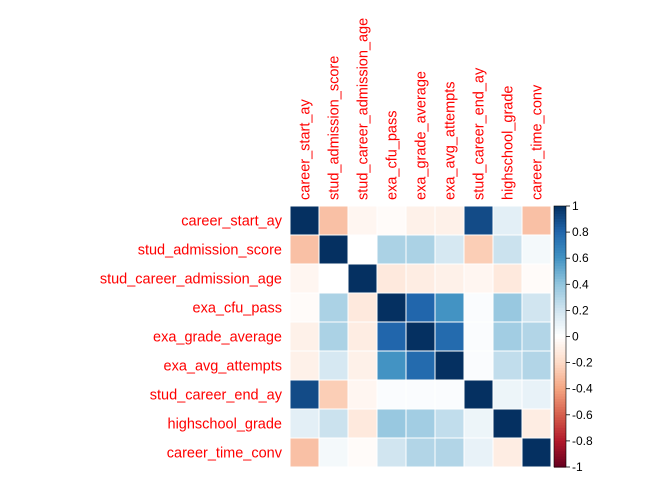  I want to click on heatmap-cell-career_start_ay-stud_admission_score, so click(333, 220).